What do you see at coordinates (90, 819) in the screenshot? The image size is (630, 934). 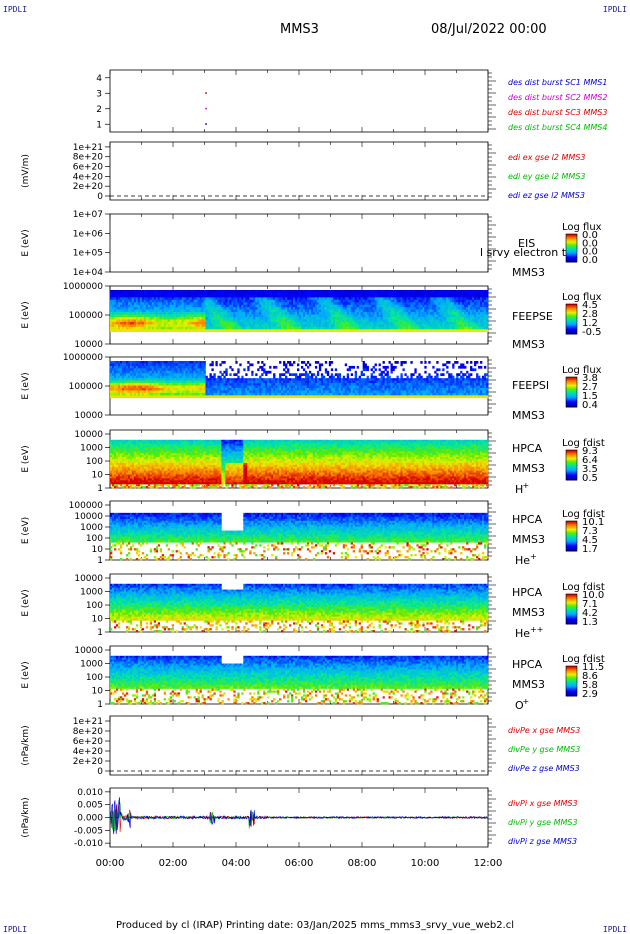 I see `divpi-panel-ytick-2: 0.000` at bounding box center [90, 819].